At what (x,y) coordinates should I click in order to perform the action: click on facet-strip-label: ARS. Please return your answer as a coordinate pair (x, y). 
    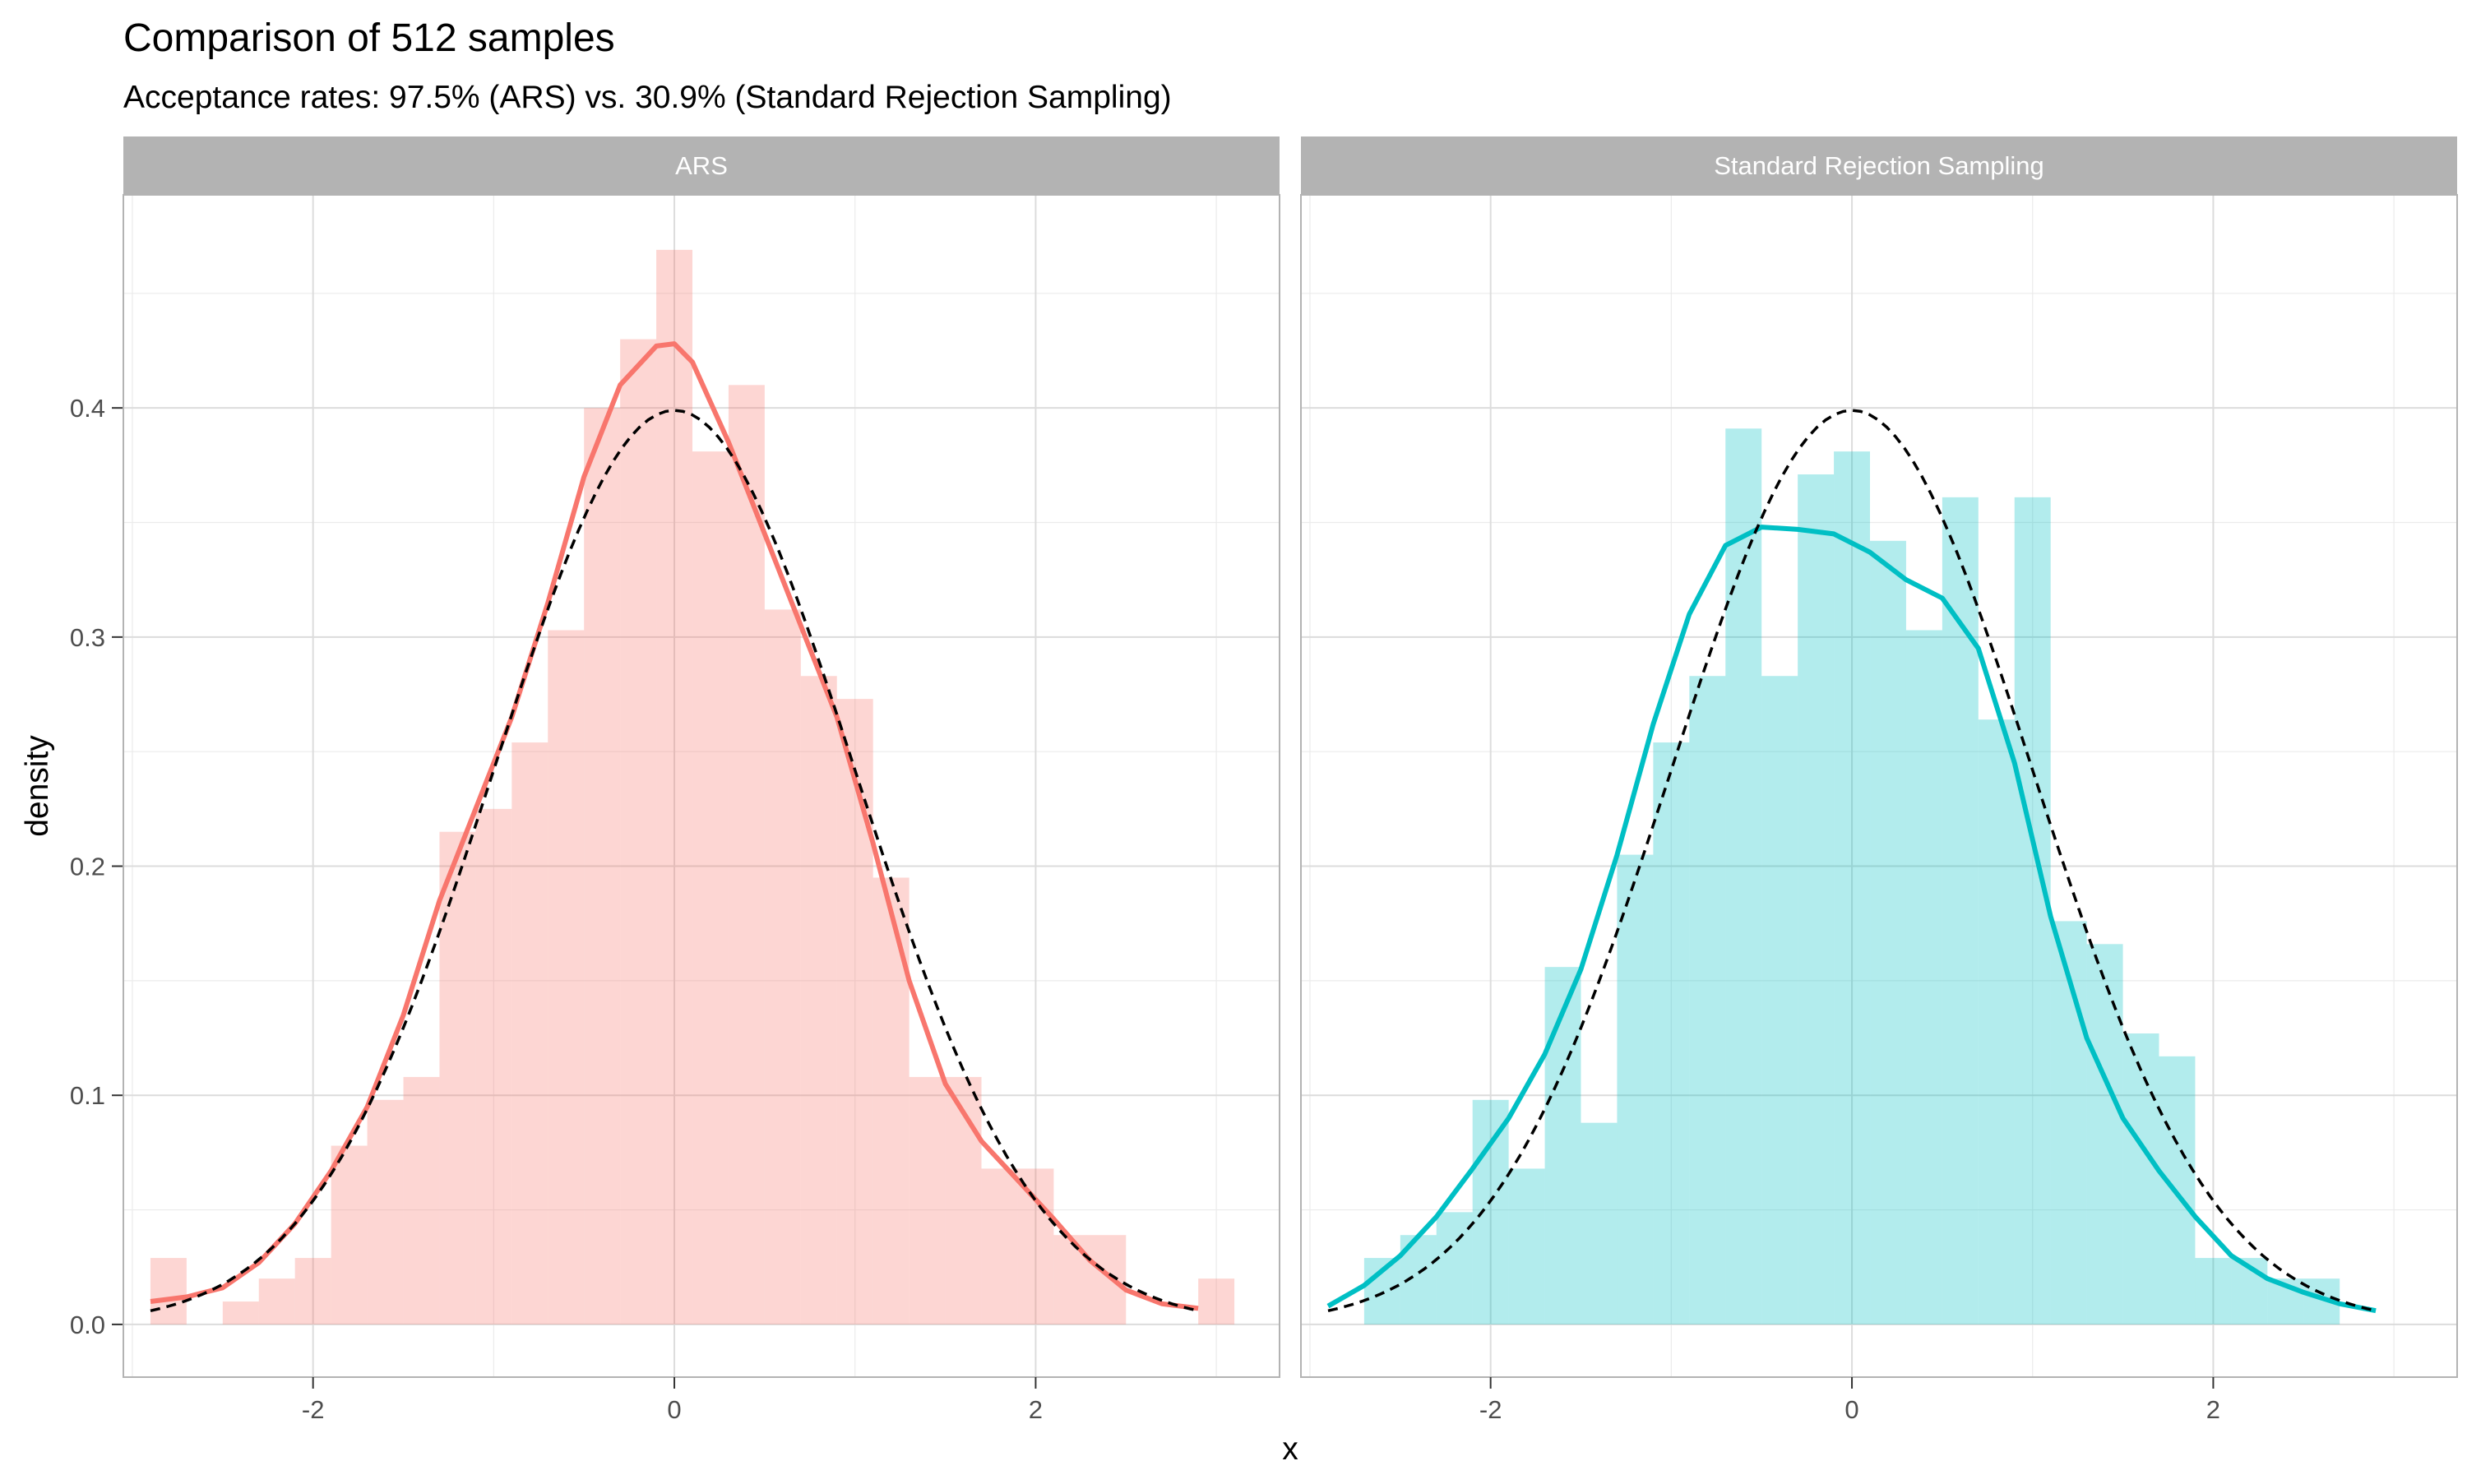
    Looking at the image, I should click on (701, 166).